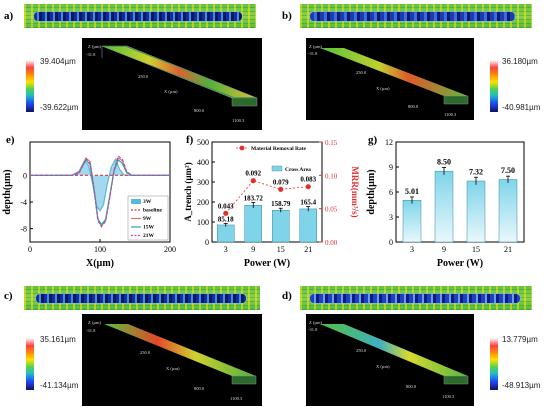  What do you see at coordinates (267, 197) in the screenshot?
I see `mrr-line-f` at bounding box center [267, 197].